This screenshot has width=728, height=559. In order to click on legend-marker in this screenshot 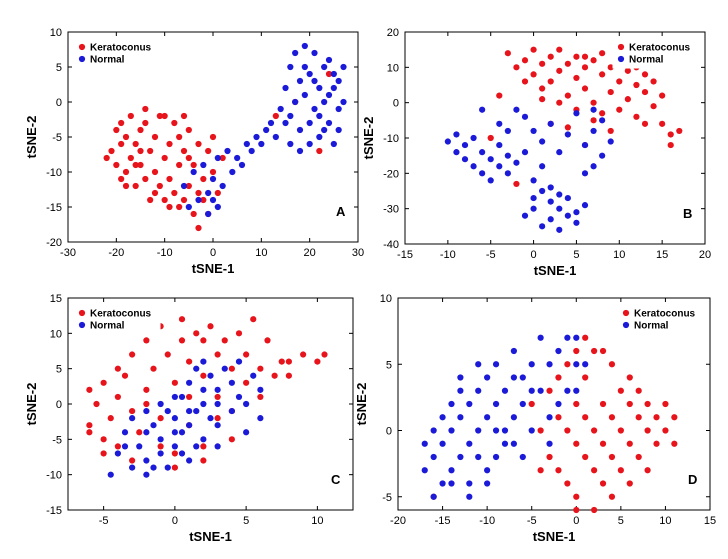, I will do `click(626, 325)`.